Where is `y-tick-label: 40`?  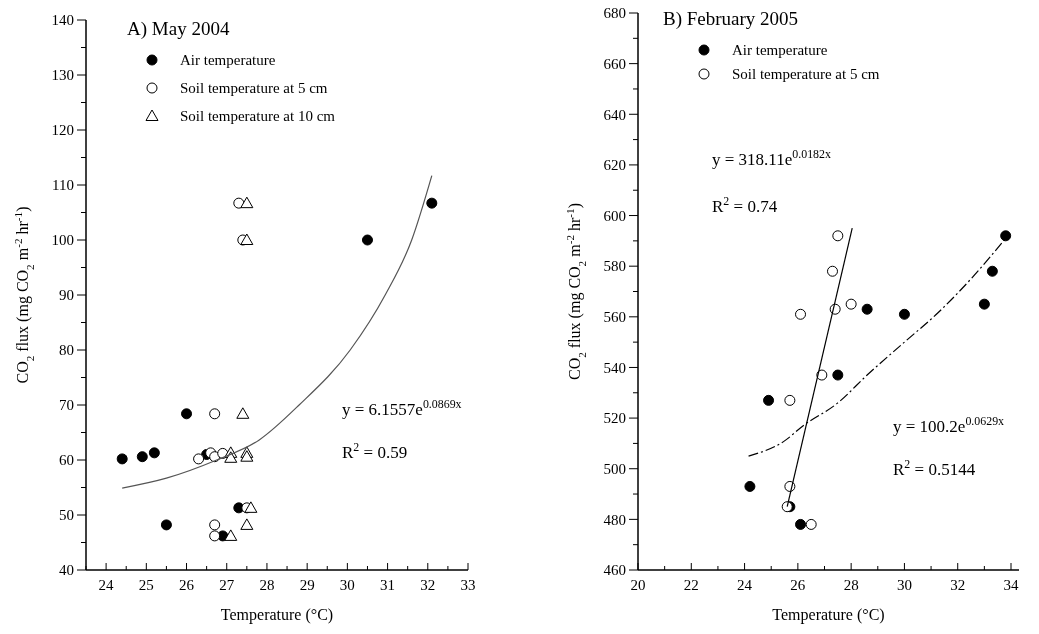
y-tick-label: 40 is located at coordinates (66, 570).